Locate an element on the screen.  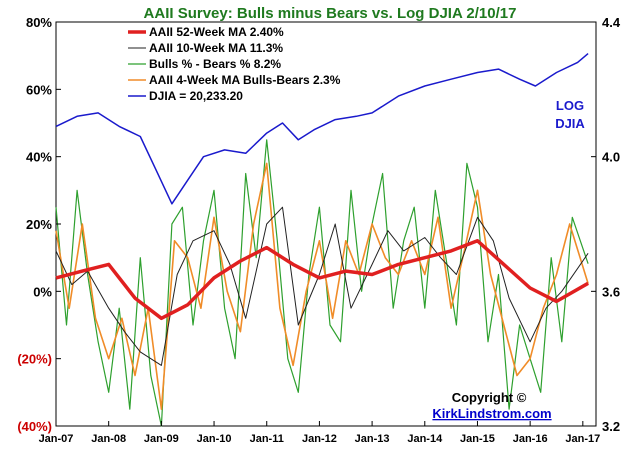
x-tick-label: Jan-15 is located at coordinates (477, 439).